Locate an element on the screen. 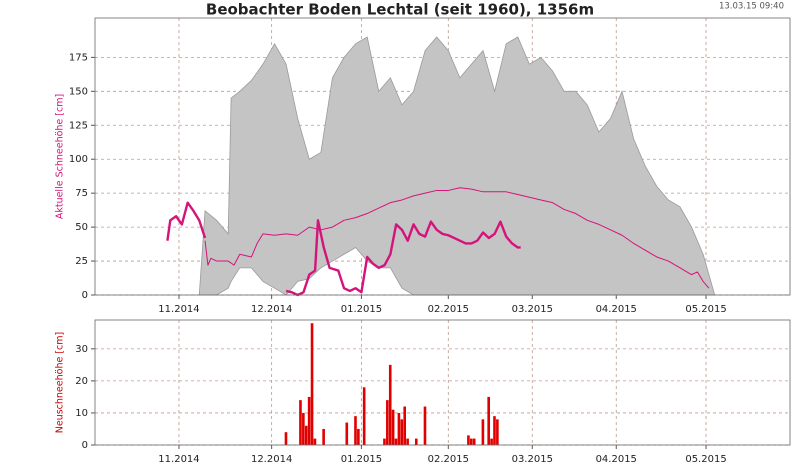 This screenshot has width=800, height=464. y-tick-label: 125 is located at coordinates (78, 125).